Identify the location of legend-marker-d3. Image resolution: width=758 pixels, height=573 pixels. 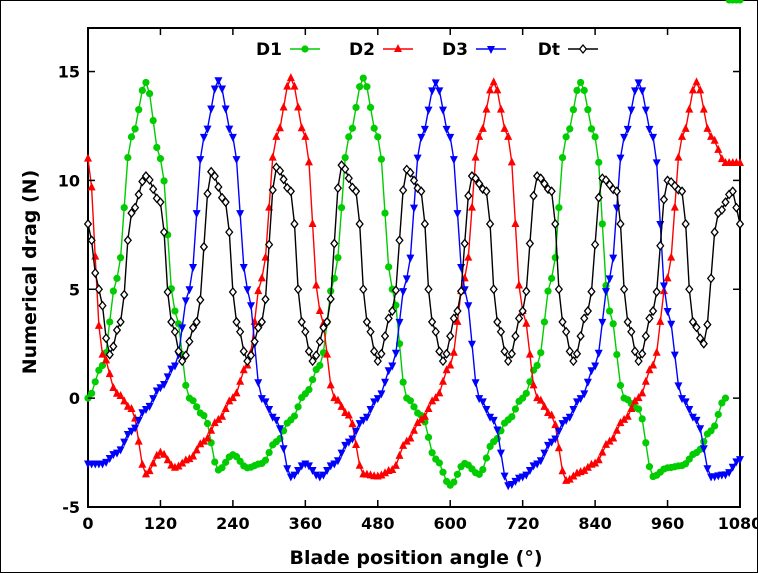
(491, 50).